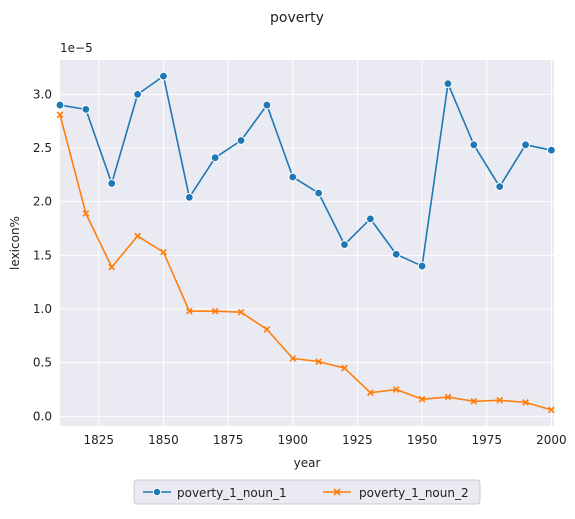 The height and width of the screenshot is (519, 575). I want to click on x-tick-label: 1850, so click(163, 440).